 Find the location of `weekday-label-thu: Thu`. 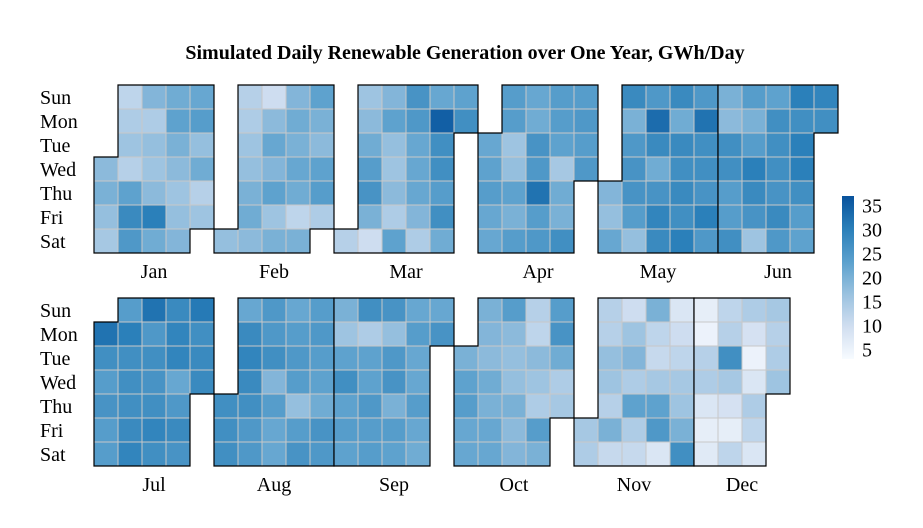

weekday-label-thu: Thu is located at coordinates (56, 194).